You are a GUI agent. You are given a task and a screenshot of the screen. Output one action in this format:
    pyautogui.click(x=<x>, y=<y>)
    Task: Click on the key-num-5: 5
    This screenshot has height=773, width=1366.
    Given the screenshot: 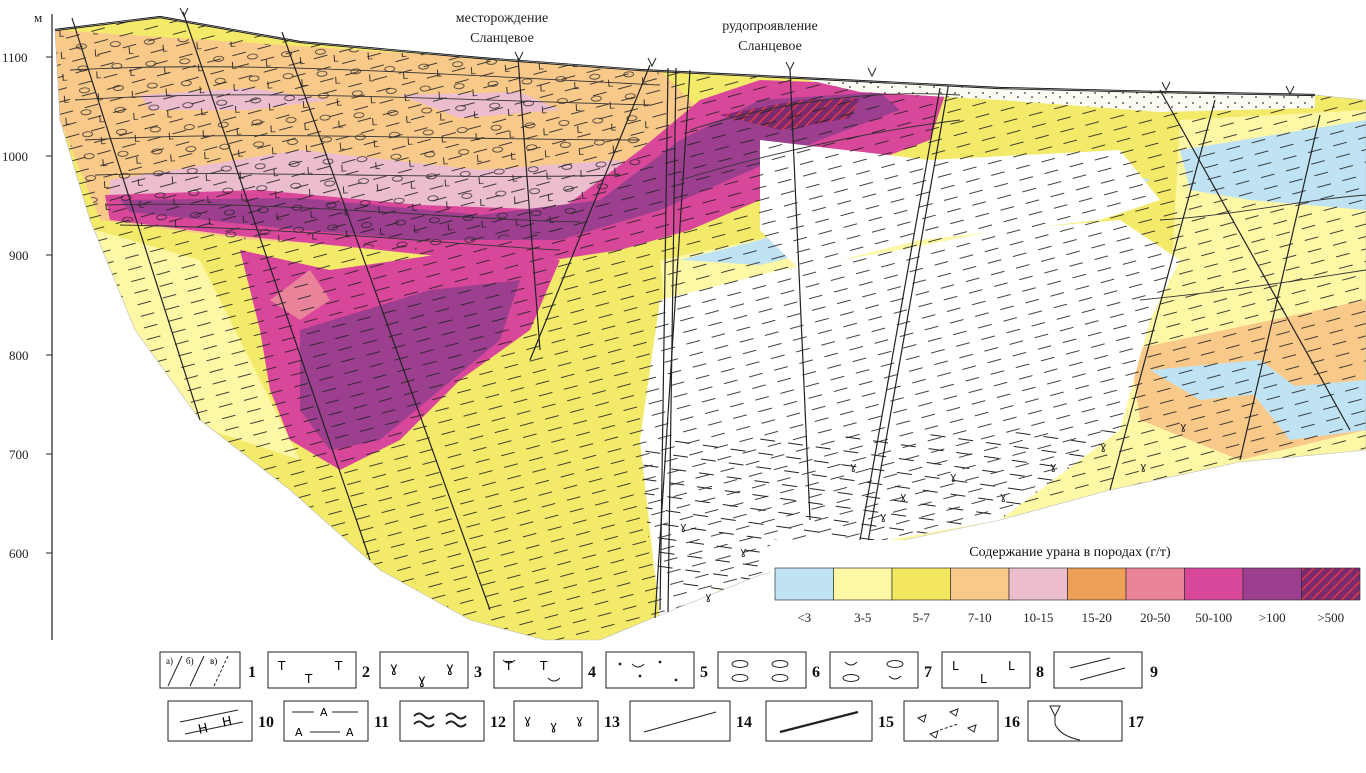 What is the action you would take?
    pyautogui.click(x=704, y=672)
    